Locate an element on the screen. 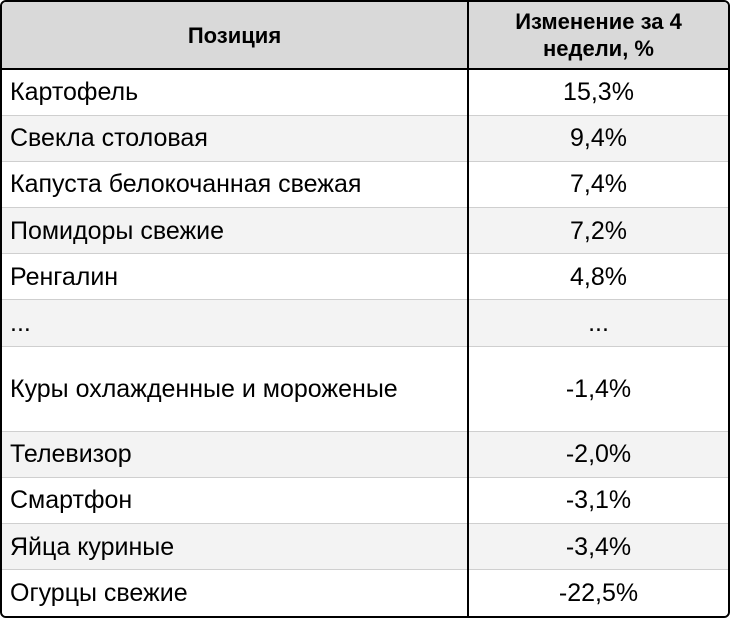 This screenshot has width=730, height=618. table-row: Куры охлажденные и мороженые -1,4% is located at coordinates (365, 388).